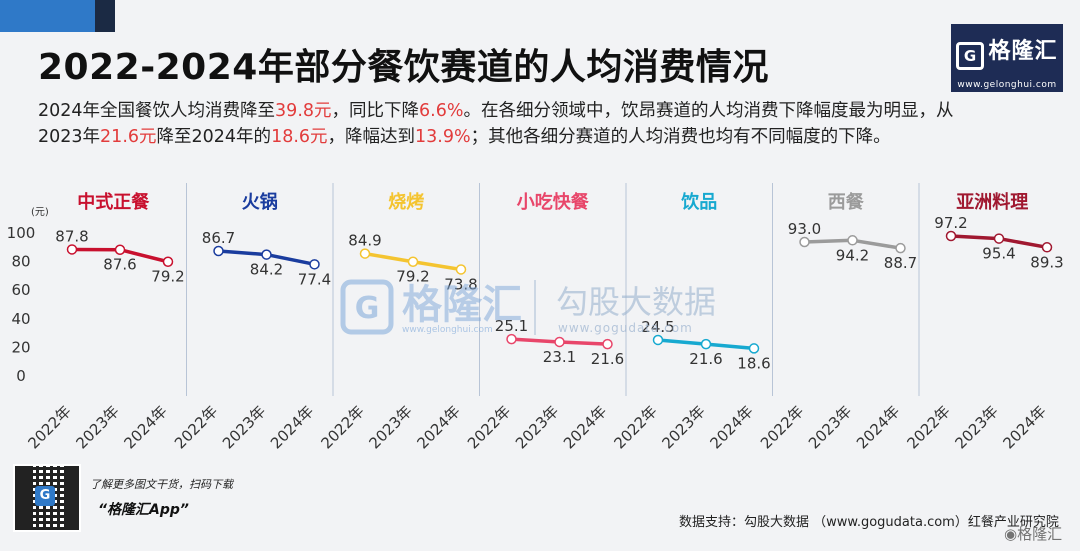  Describe the element at coordinates (20, 319) in the screenshot. I see `y-tick-label: 40` at that location.